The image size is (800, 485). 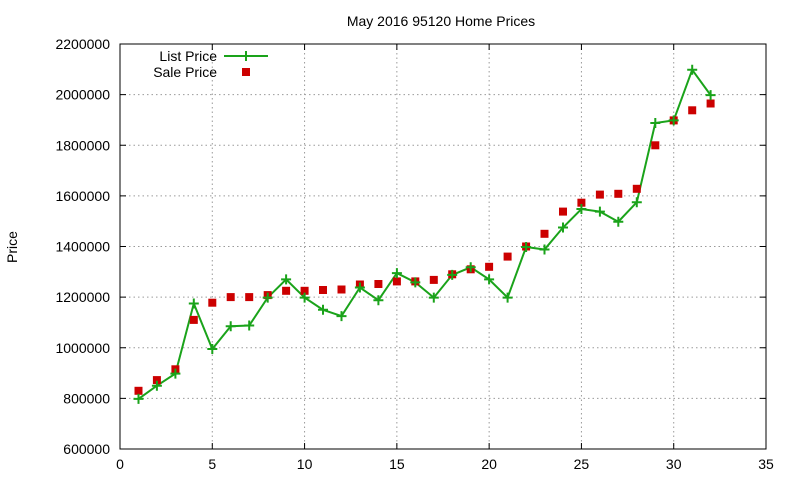 I want to click on y-tick-label: 2000000, so click(x=82, y=95).